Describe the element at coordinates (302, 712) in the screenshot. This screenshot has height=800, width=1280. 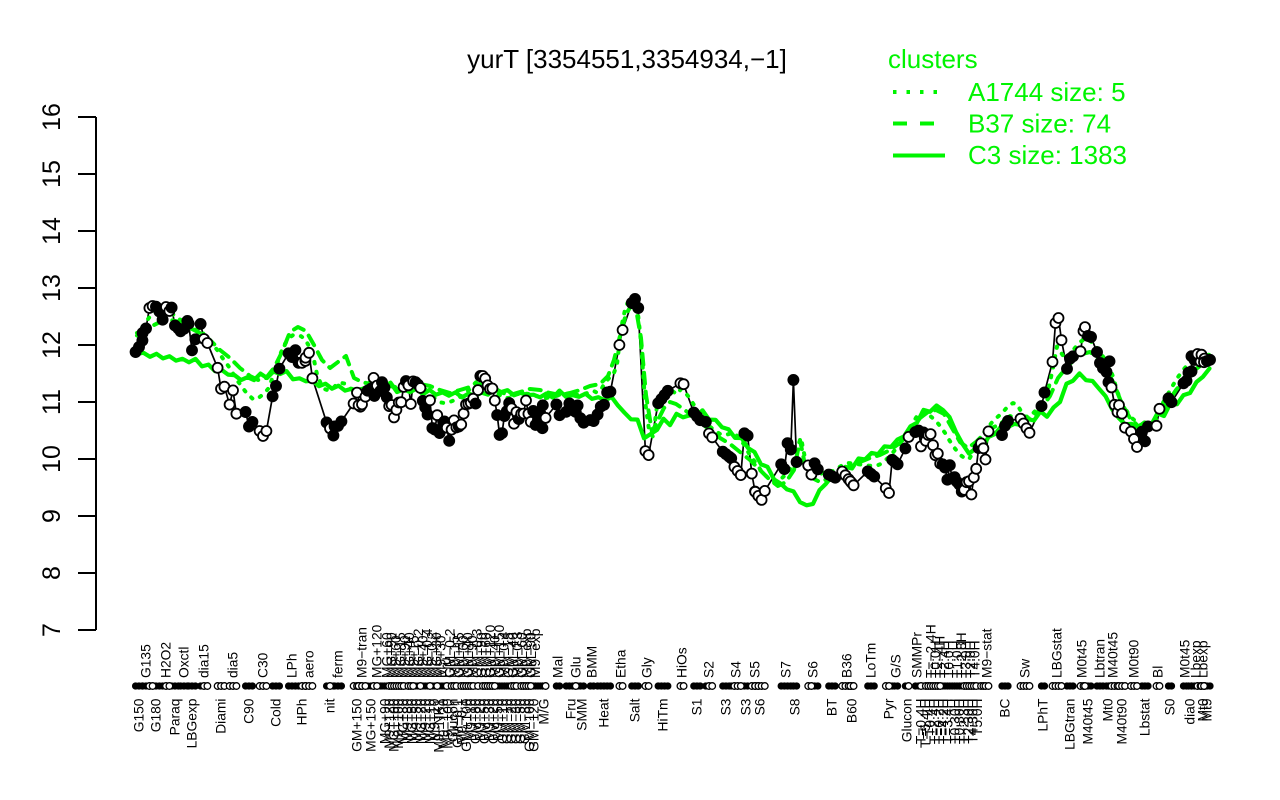
I see `svg-text: HPh` at that location.